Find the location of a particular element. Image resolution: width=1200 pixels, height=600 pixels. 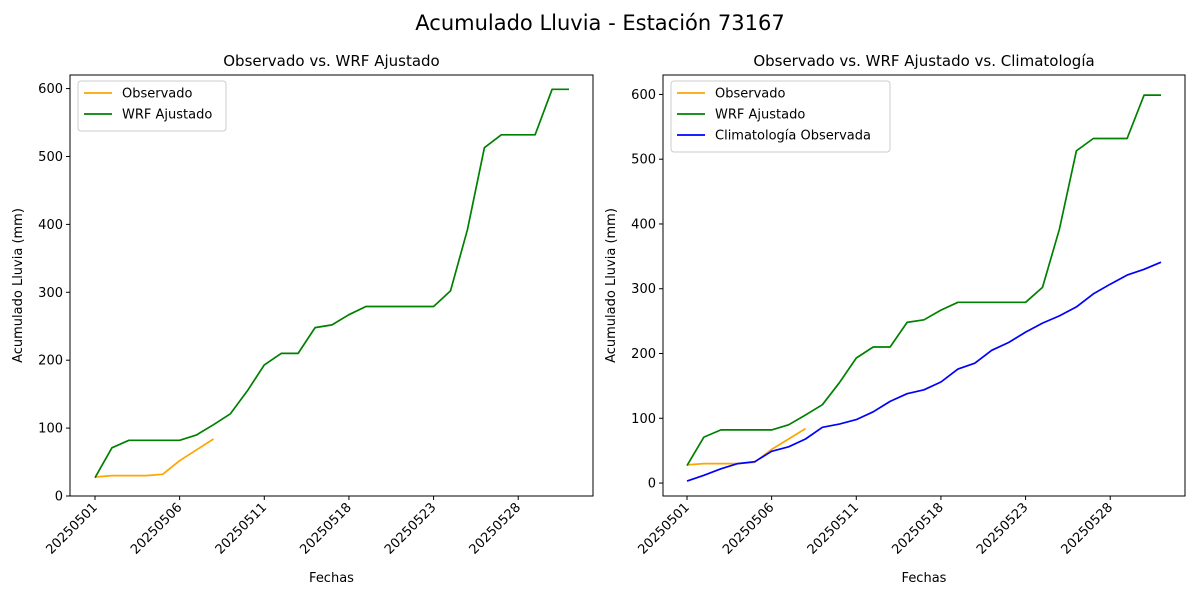

chart-title: Observado vs. WRF Ajustado is located at coordinates (331, 61).